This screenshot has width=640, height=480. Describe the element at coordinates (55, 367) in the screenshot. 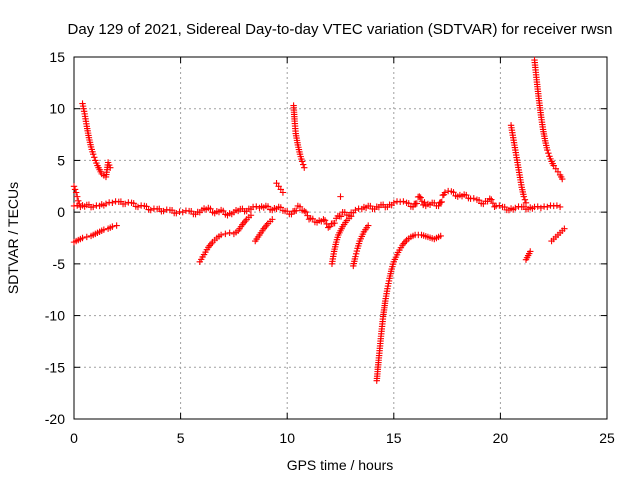

I see `y-tick-label: -15` at that location.